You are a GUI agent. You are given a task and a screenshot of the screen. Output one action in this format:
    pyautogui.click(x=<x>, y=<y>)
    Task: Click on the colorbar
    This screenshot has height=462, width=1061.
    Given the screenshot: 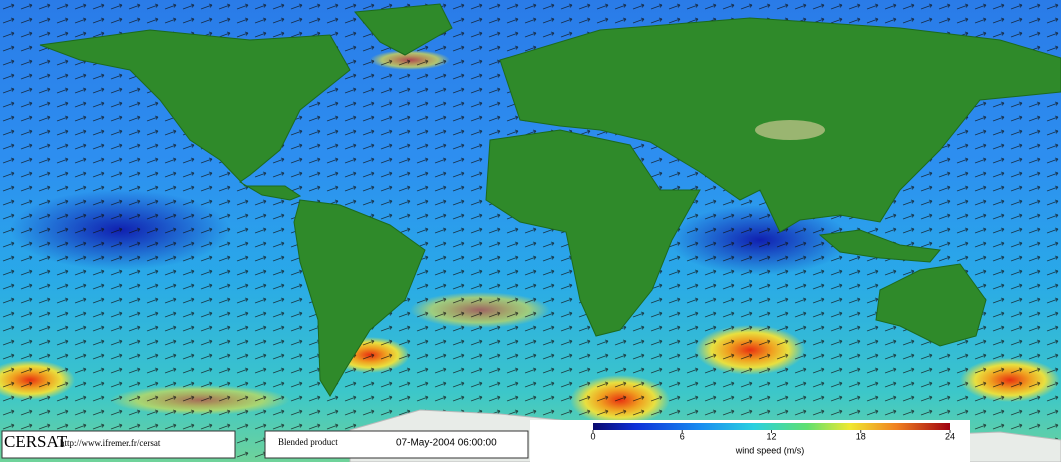 What is the action you would take?
    pyautogui.click(x=771, y=426)
    